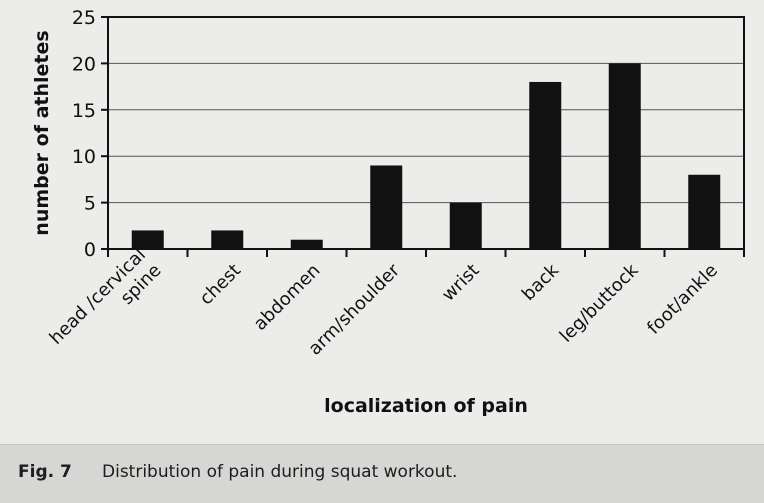 The height and width of the screenshot is (503, 764). Describe the element at coordinates (84, 157) in the screenshot. I see `y-tick-label: 10` at that location.